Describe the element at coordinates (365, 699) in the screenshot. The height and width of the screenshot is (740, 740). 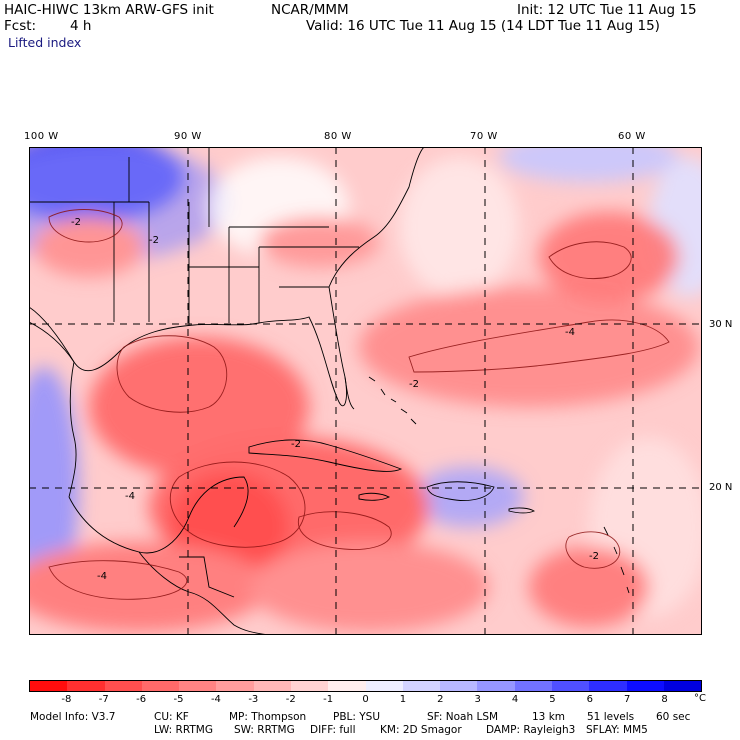
I see `colorbar-tick-label: 0` at that location.